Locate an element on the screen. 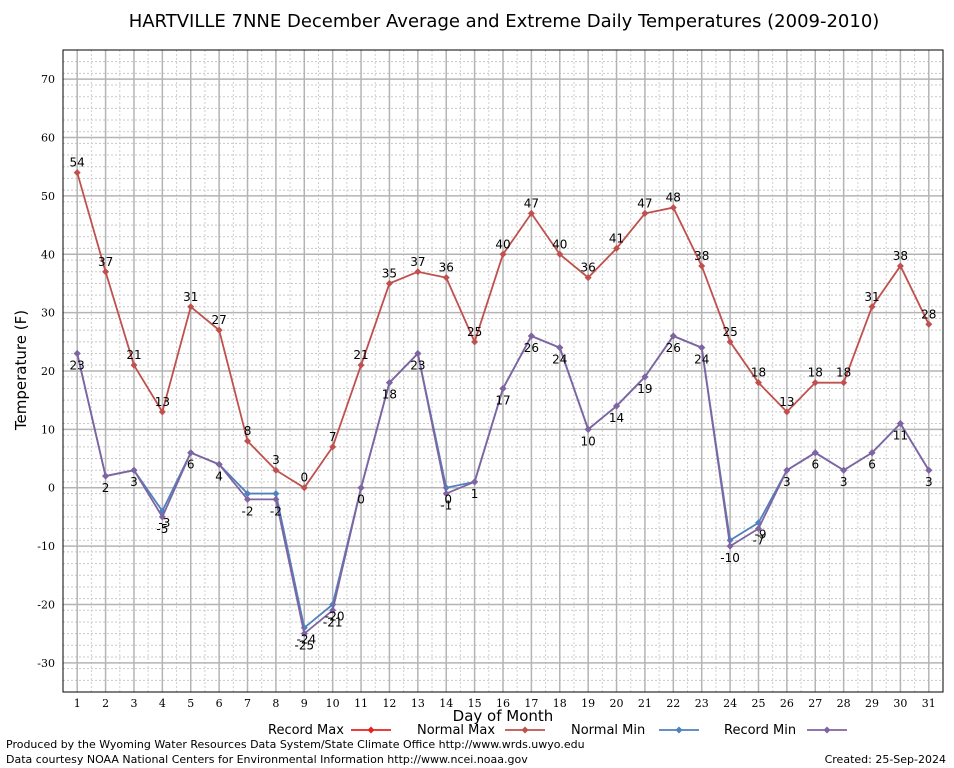 This screenshot has width=954, height=768. y-tick-label: -30 is located at coordinates (46, 663).